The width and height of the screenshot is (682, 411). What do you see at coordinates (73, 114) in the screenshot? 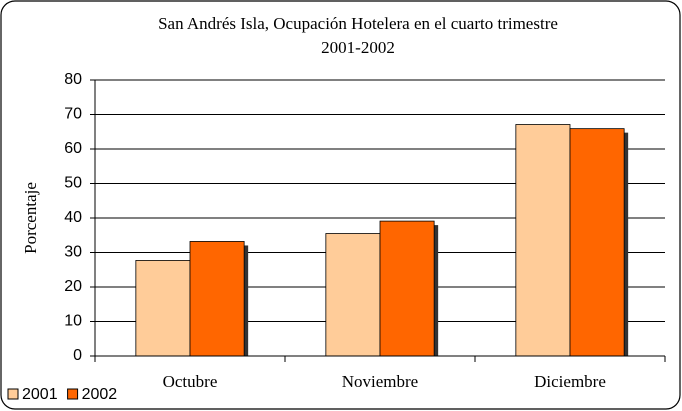
I see `y-tick-label: 70` at bounding box center [73, 114].